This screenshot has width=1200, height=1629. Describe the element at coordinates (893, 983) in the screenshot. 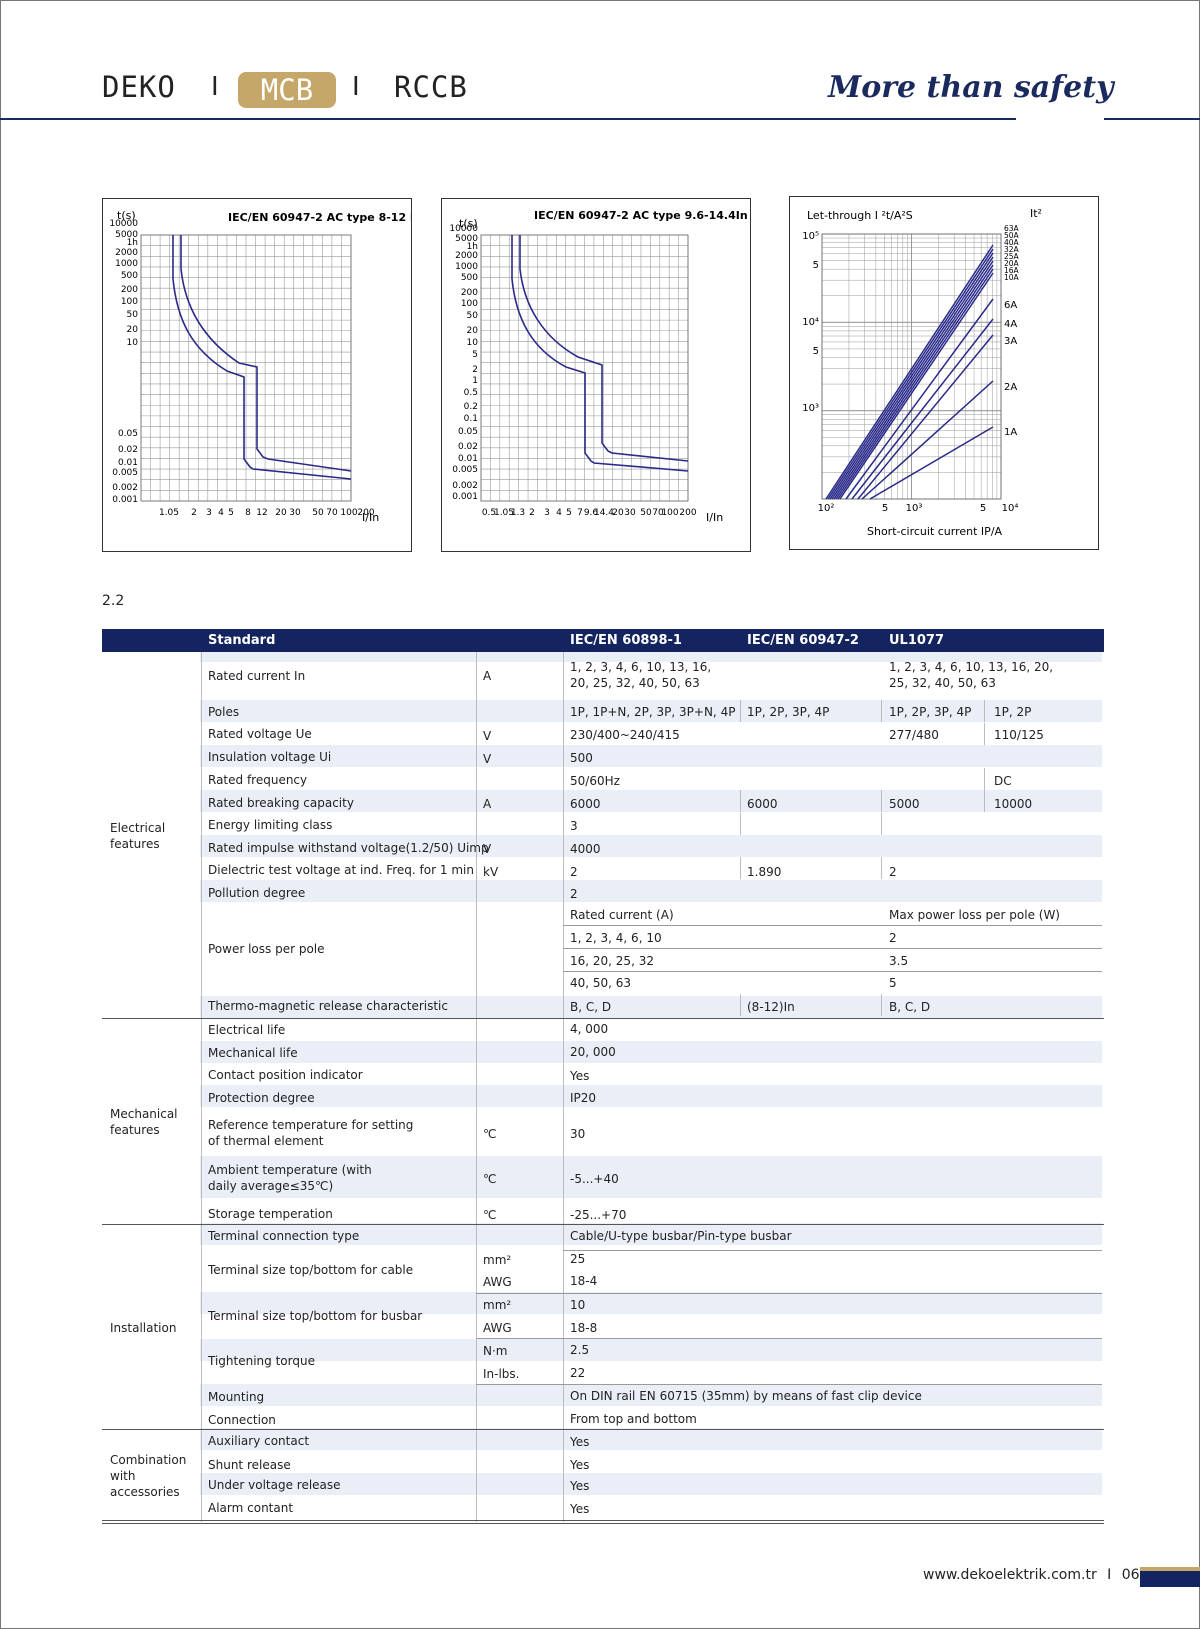

I see `row-value: 5` at that location.